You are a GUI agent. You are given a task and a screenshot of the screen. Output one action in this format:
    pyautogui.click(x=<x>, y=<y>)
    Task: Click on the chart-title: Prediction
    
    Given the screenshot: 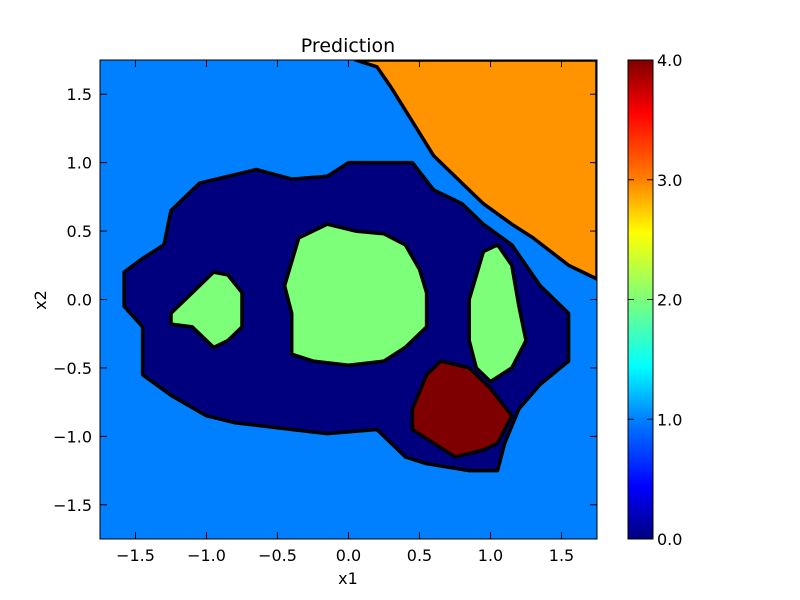 What is the action you would take?
    pyautogui.click(x=348, y=46)
    